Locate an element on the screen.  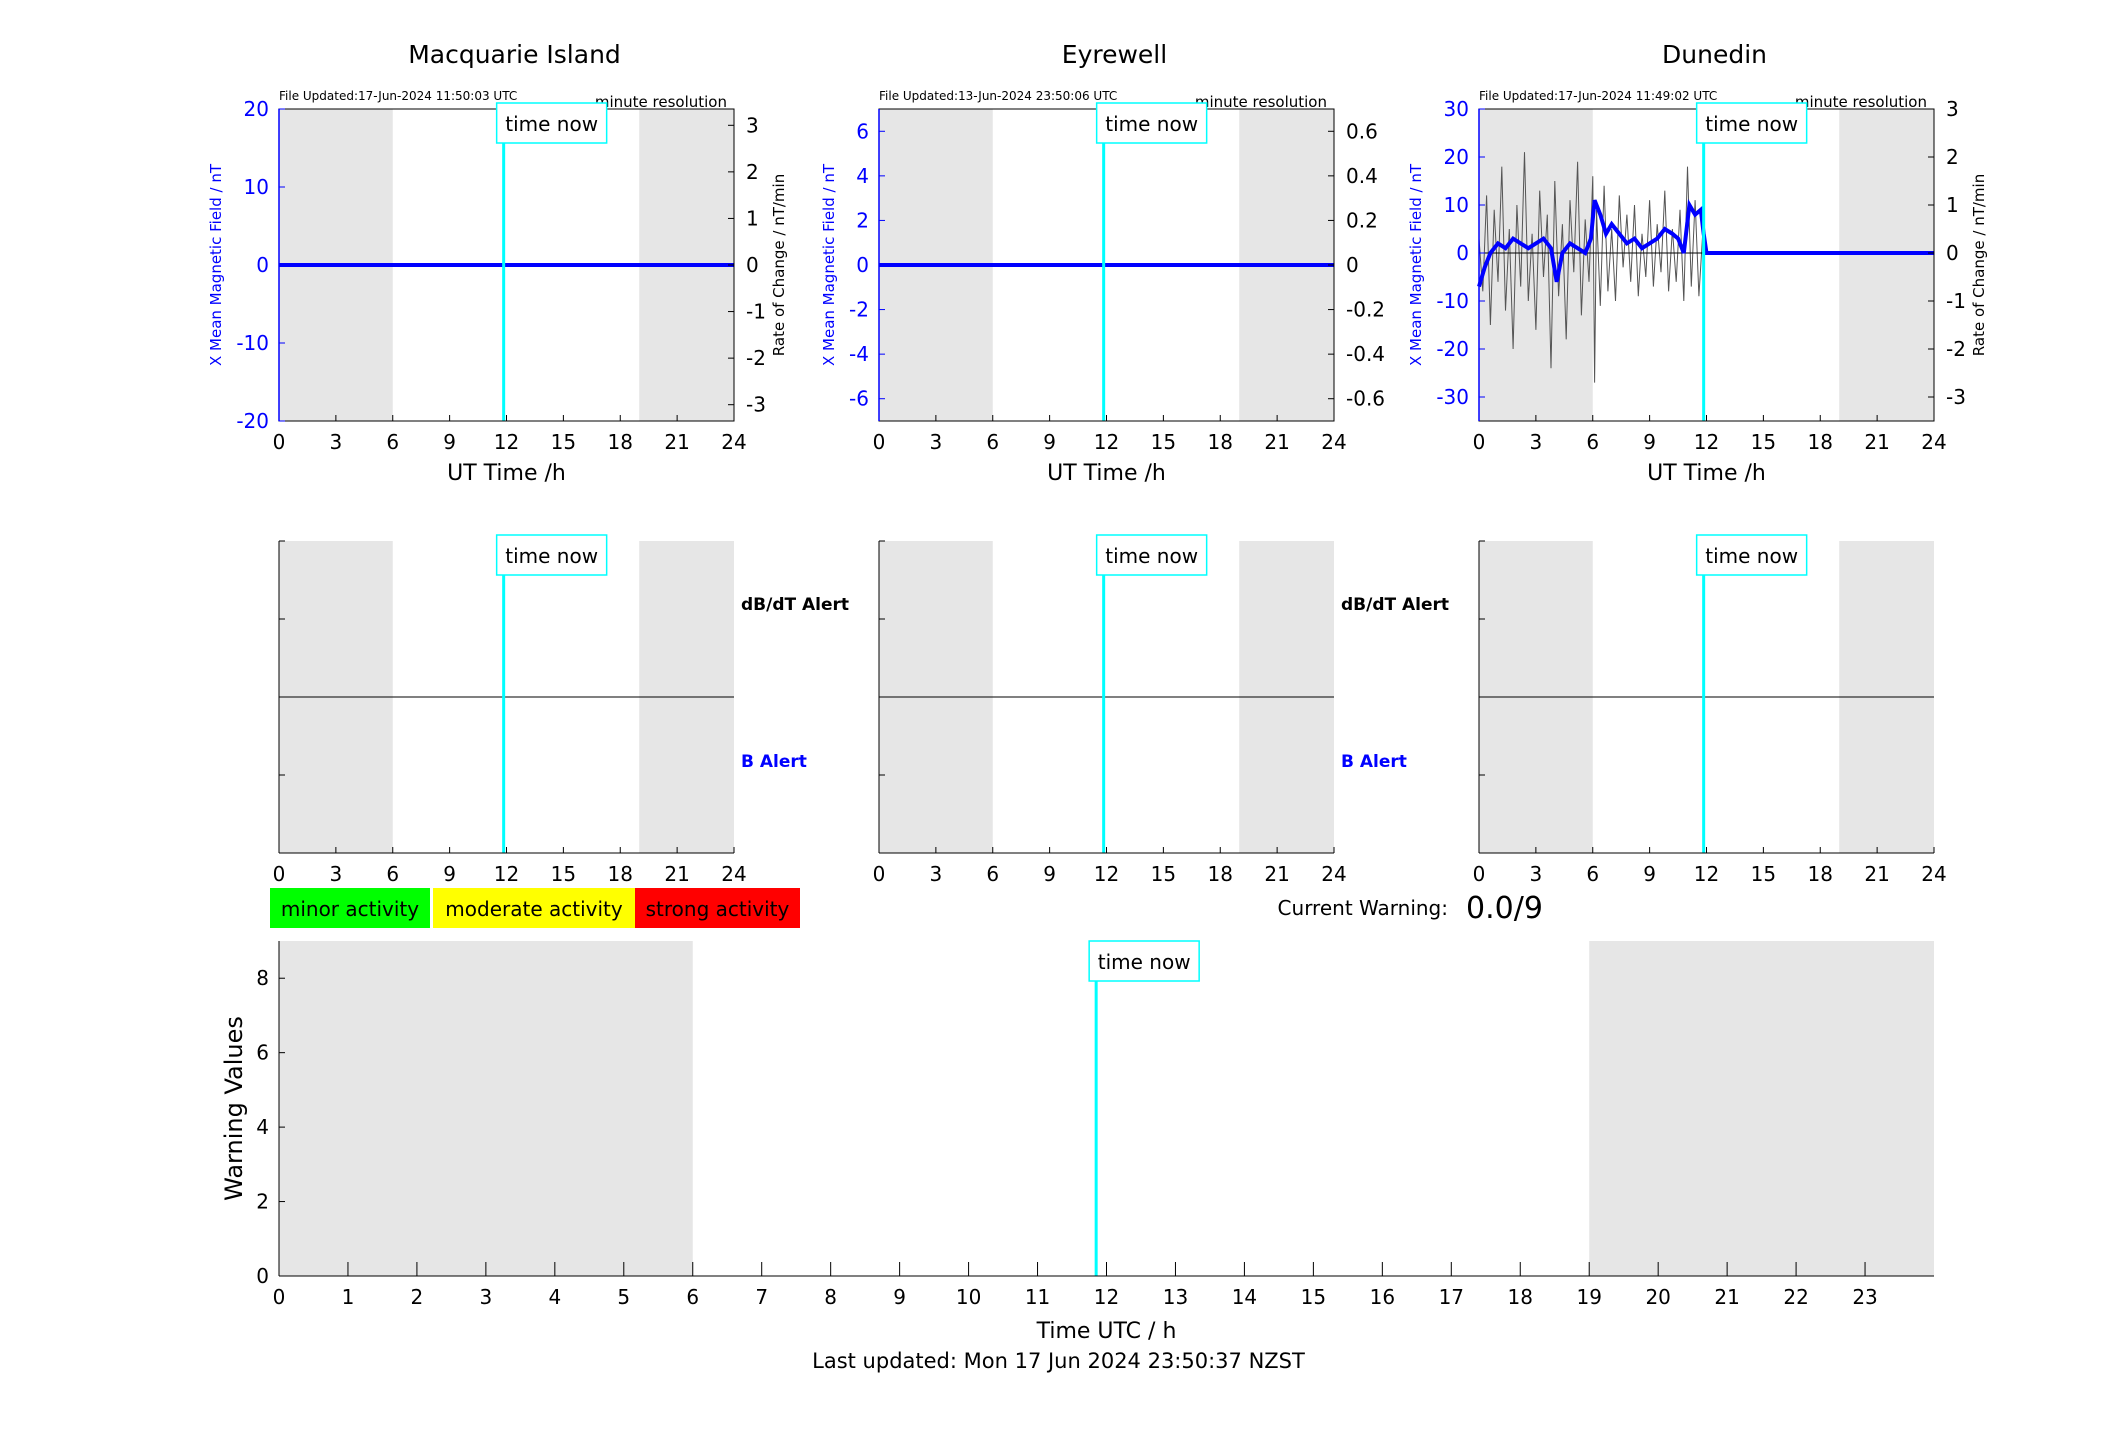
panel-title: Macquarie Island is located at coordinates (514, 54).